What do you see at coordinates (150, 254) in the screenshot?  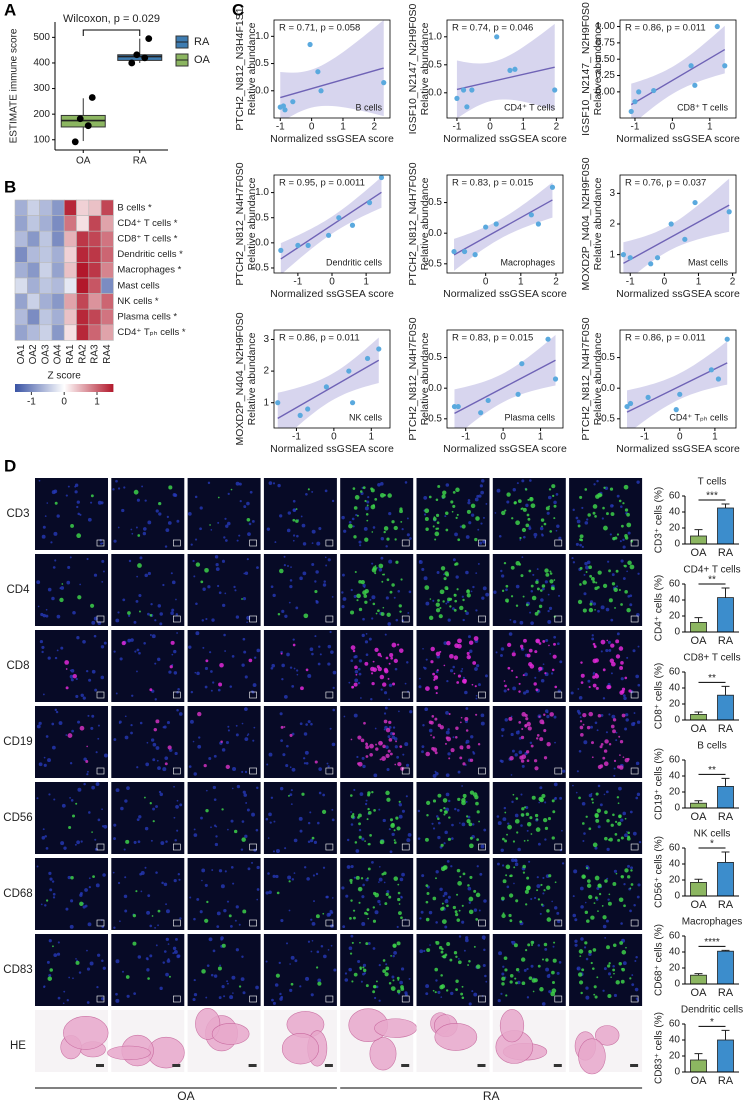 I see `row-label: Dendritic cells *` at bounding box center [150, 254].